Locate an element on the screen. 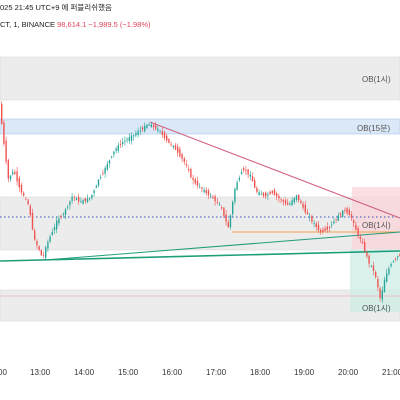  ob-label-1h-top: OB(1시) is located at coordinates (376, 79).